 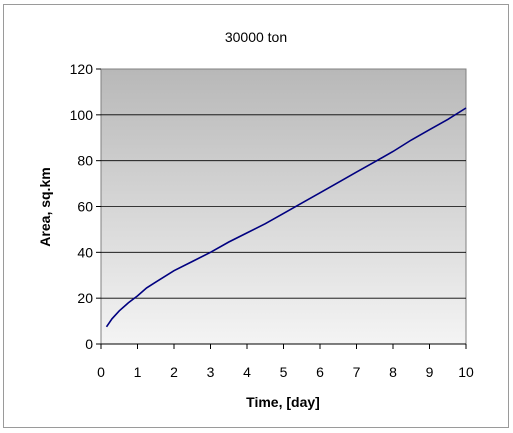 What do you see at coordinates (138, 372) in the screenshot?
I see `x-tick-label: 1` at bounding box center [138, 372].